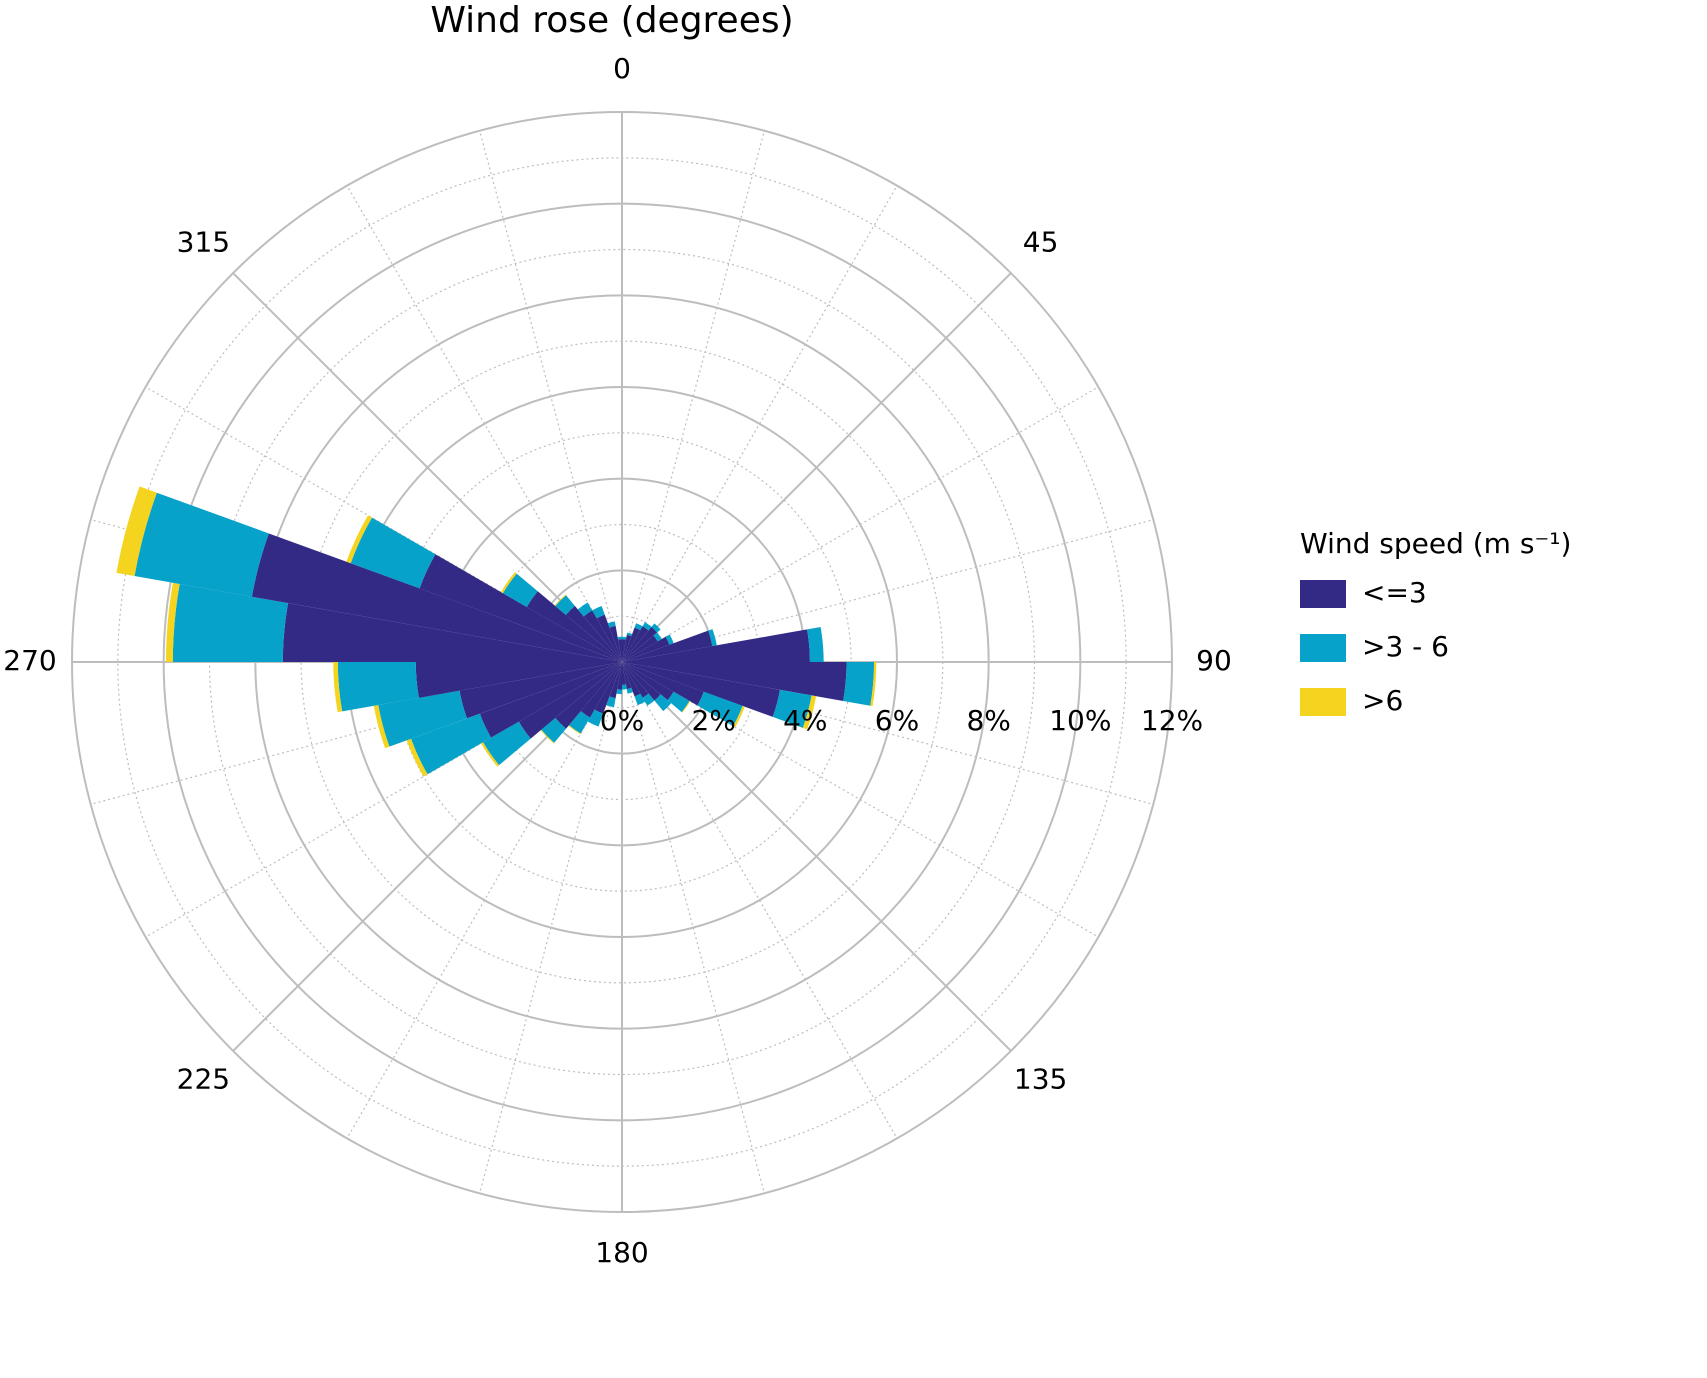 This screenshot has height=1378, width=1707. Describe the element at coordinates (1080, 720) in the screenshot. I see `radial-tick-label: 10%` at that location.